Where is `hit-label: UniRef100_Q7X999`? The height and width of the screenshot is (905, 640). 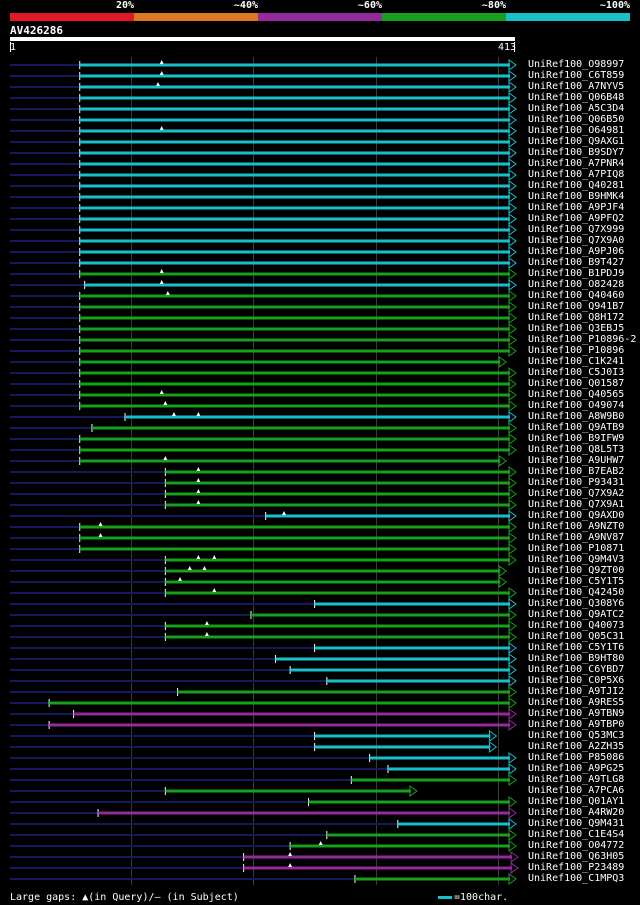
hit-label: UniRef100_Q7X999 is located at coordinates (576, 229).